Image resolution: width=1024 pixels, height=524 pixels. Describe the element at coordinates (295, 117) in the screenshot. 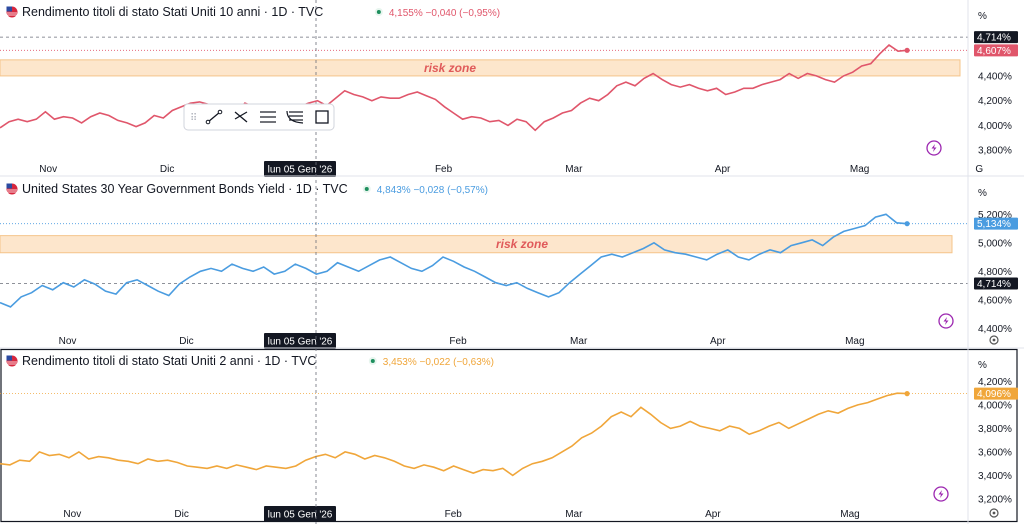

I see `fib-icon` at that location.